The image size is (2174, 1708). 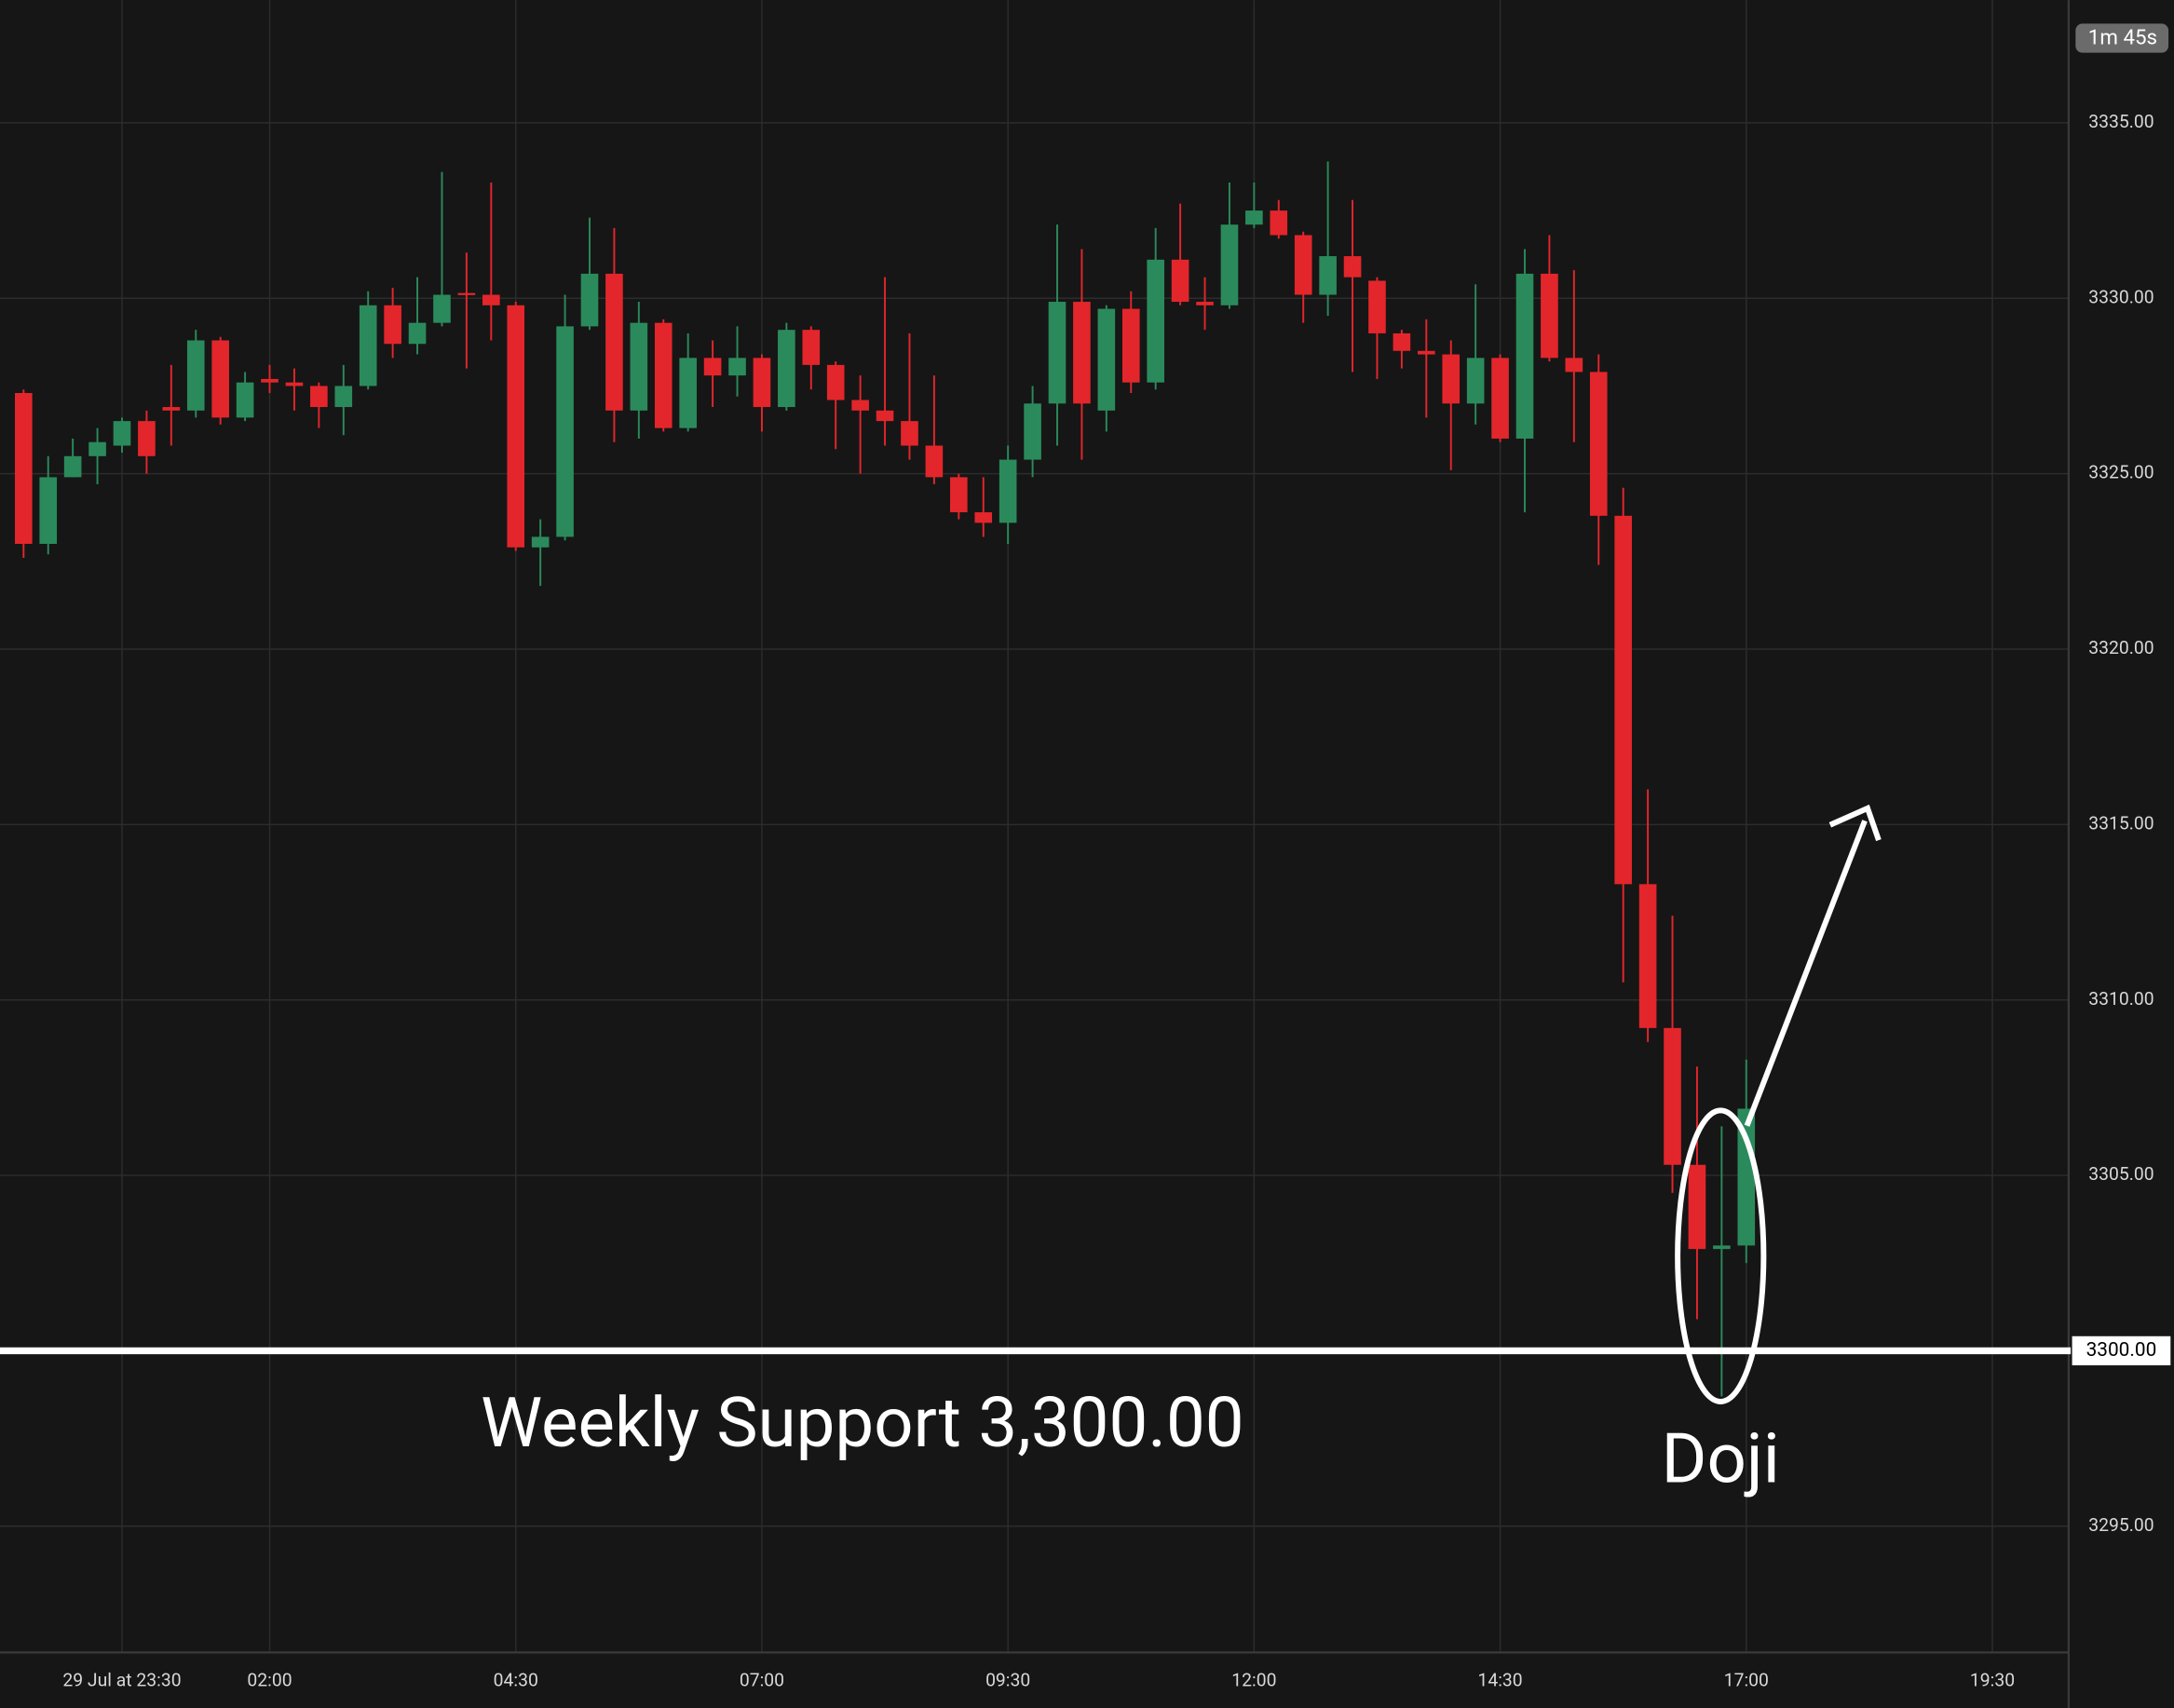 What do you see at coordinates (1721, 1255) in the screenshot?
I see `doji-ellipse` at bounding box center [1721, 1255].